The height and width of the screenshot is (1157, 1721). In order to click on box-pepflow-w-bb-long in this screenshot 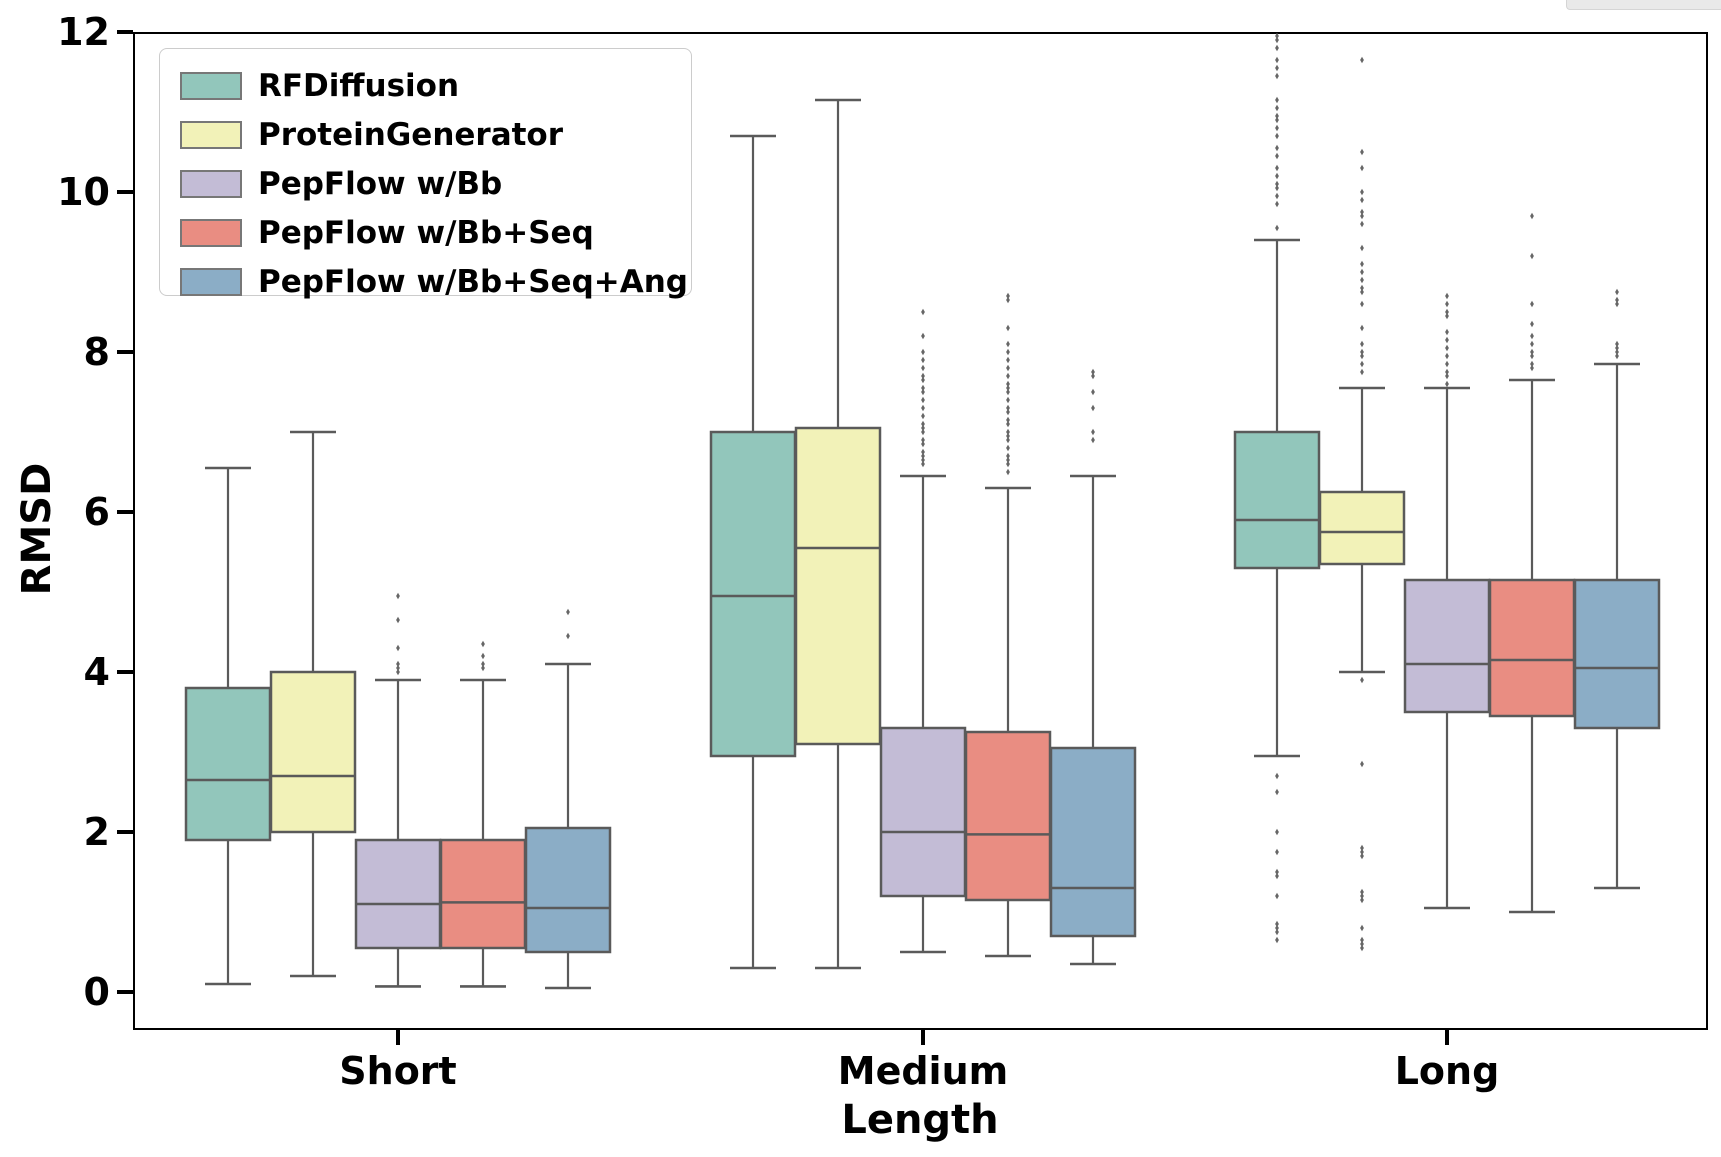, I will do `click(1447, 601)`.